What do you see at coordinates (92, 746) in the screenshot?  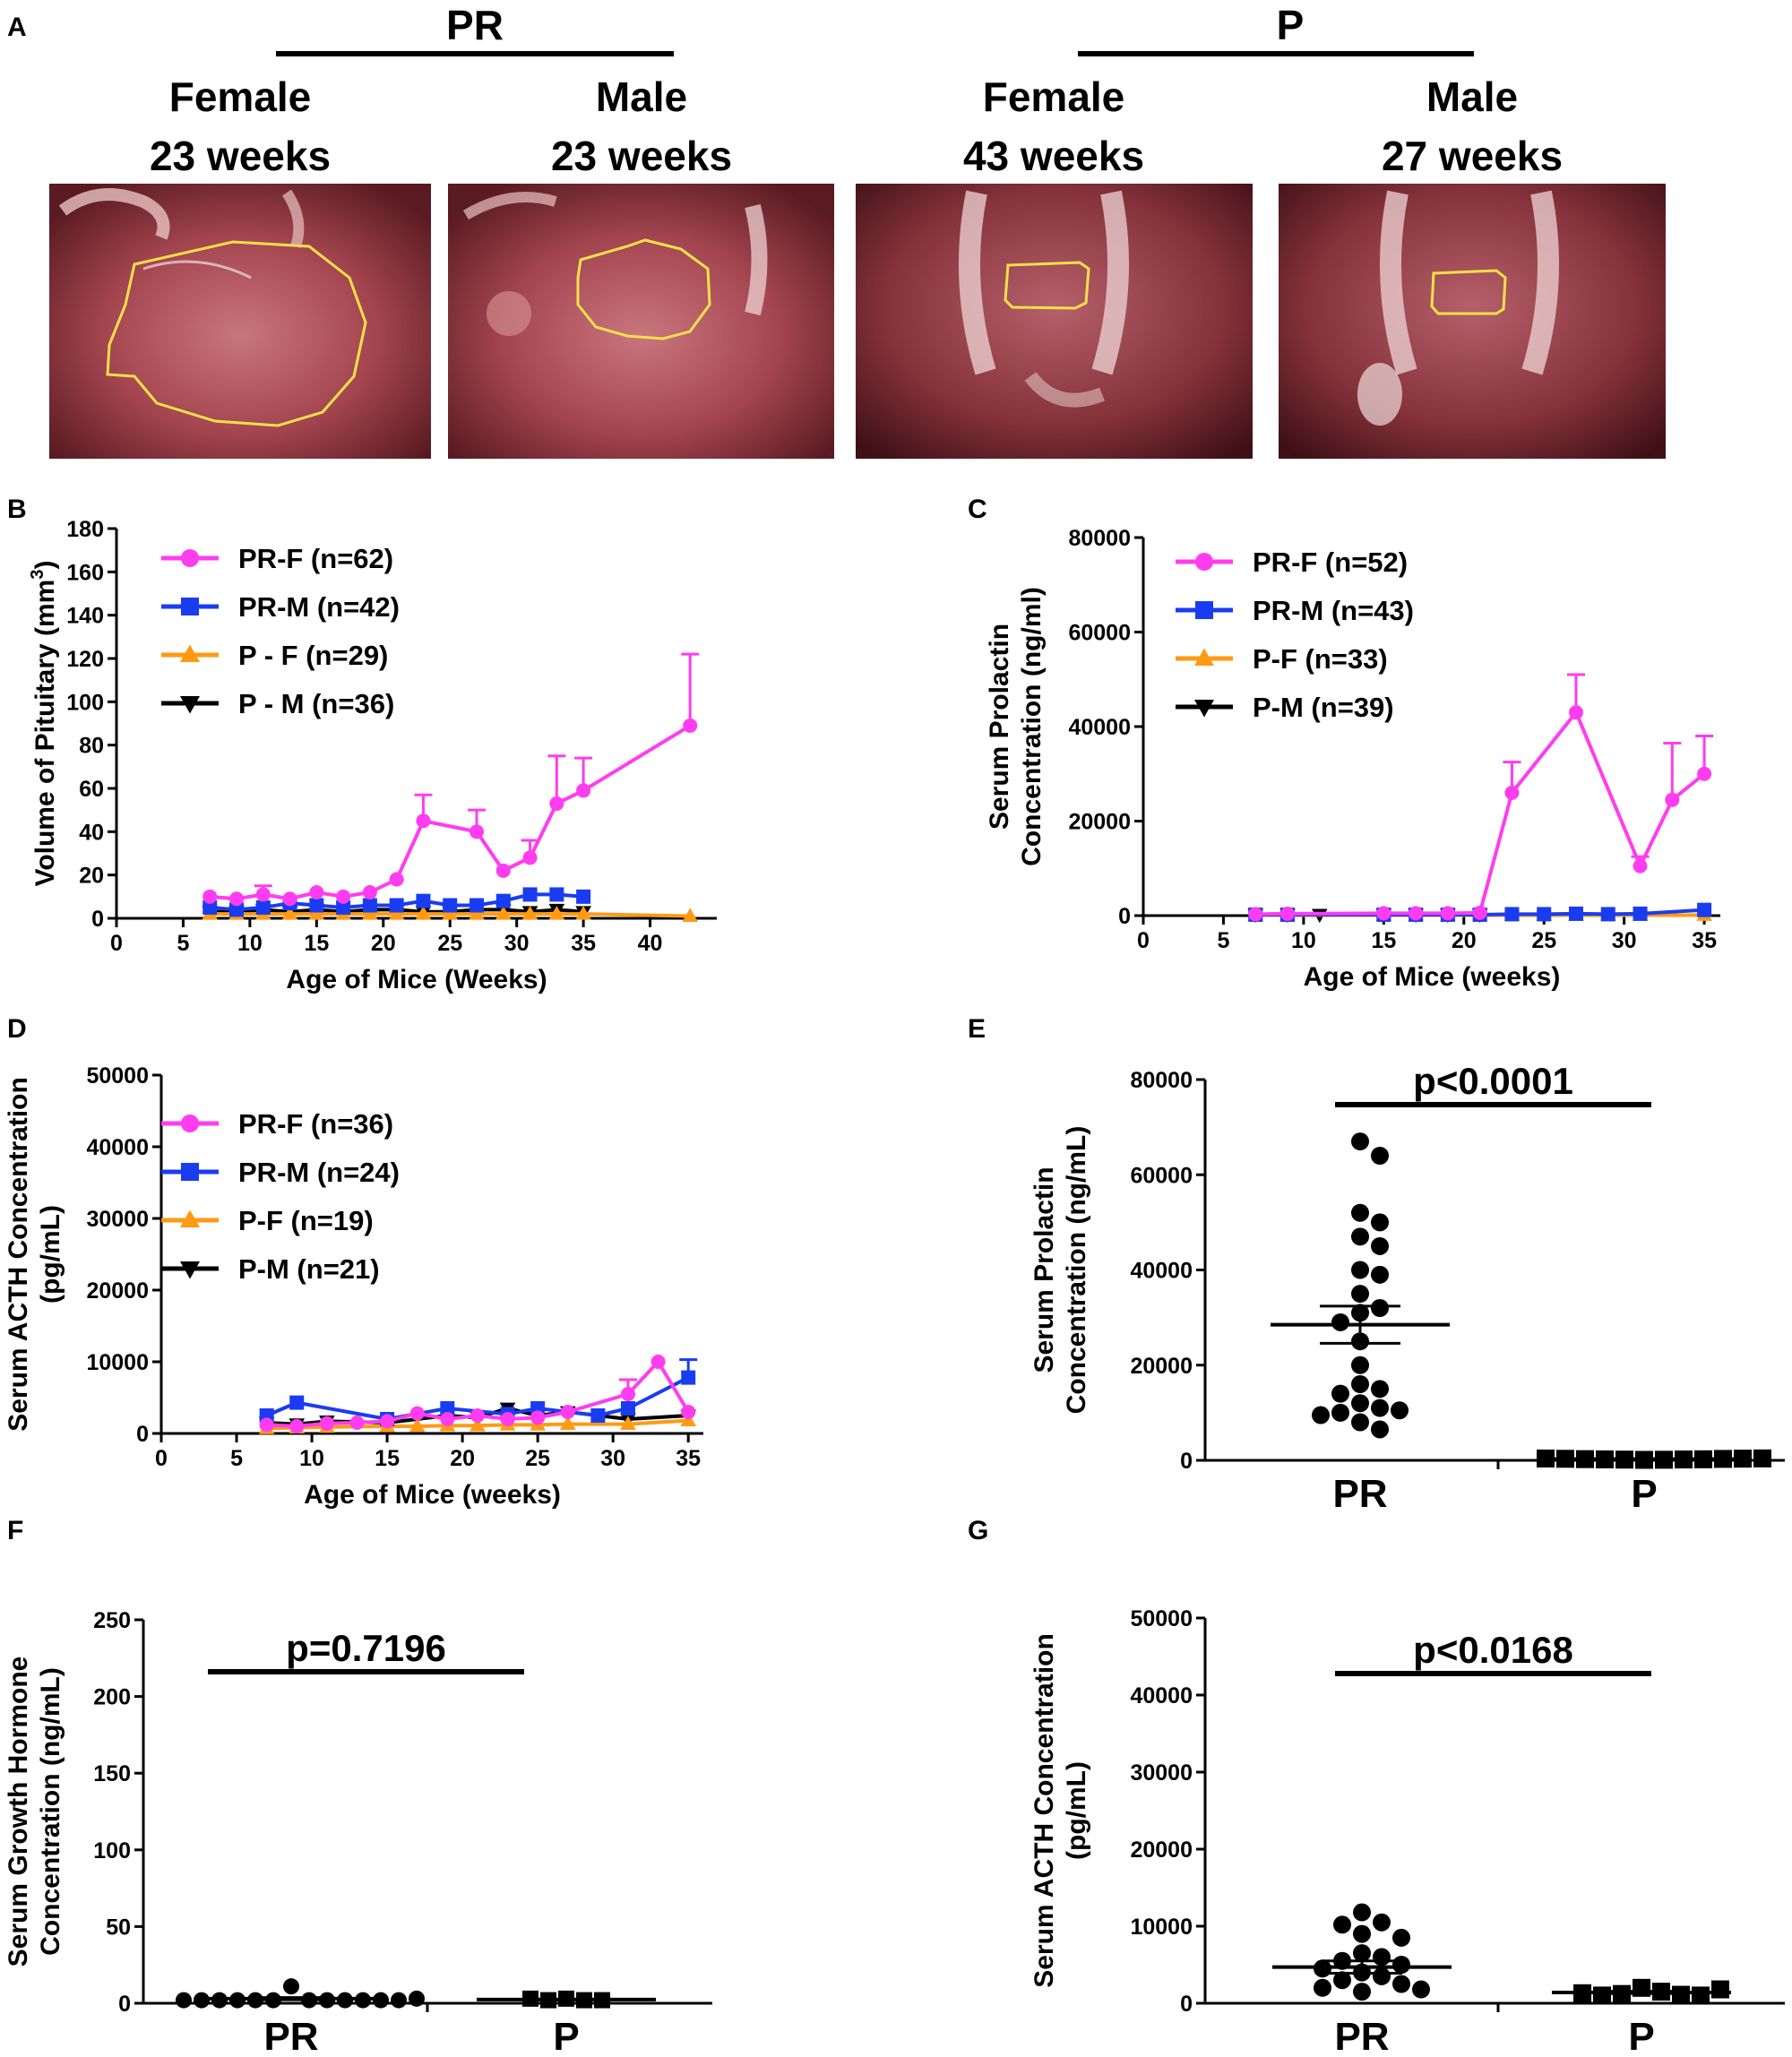 I see `y-tick-label: 80` at bounding box center [92, 746].